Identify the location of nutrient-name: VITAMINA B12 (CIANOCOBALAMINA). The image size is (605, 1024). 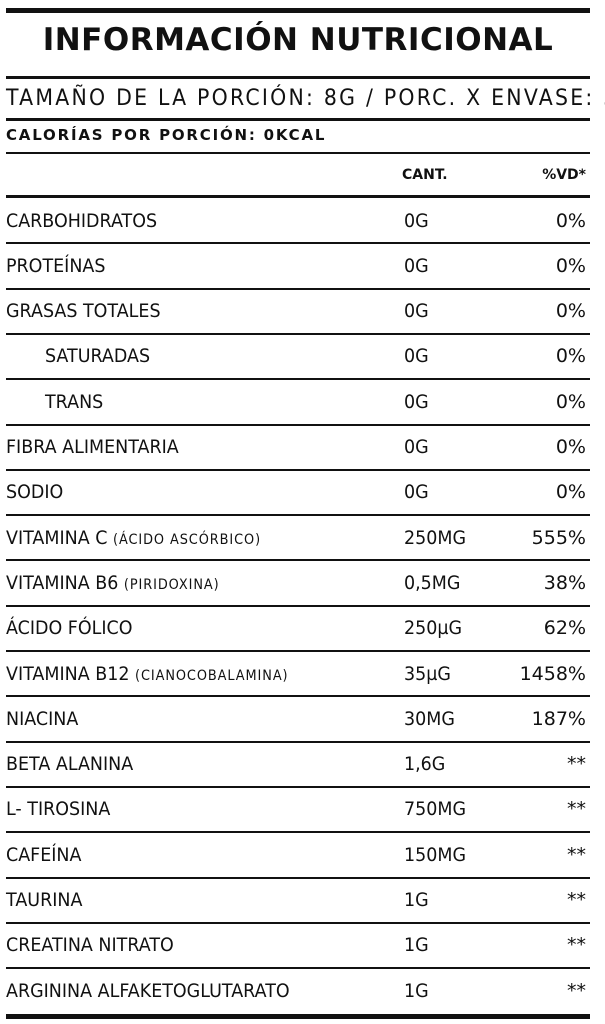
(147, 674).